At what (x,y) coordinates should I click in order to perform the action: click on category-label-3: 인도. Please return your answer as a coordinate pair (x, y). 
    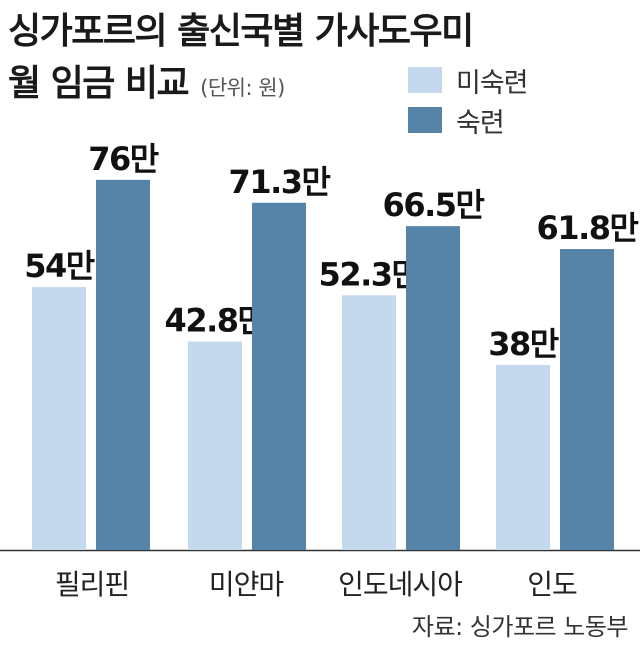
    Looking at the image, I should click on (552, 584).